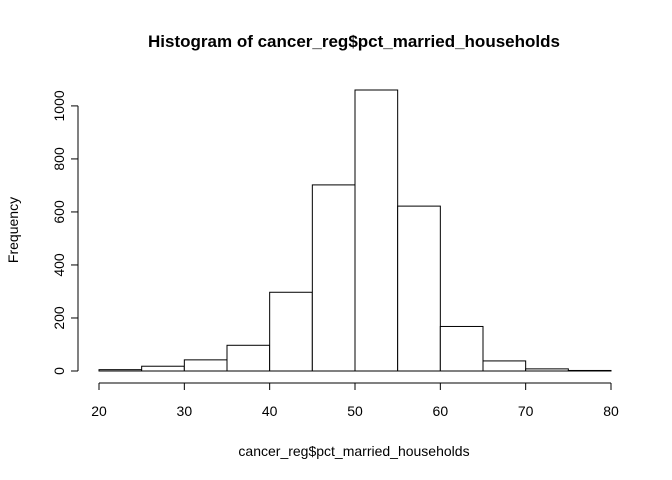 The width and height of the screenshot is (672, 480). Describe the element at coordinates (355, 400) in the screenshot. I see `x-axis: 20 30 40 50 60 70 80` at that location.